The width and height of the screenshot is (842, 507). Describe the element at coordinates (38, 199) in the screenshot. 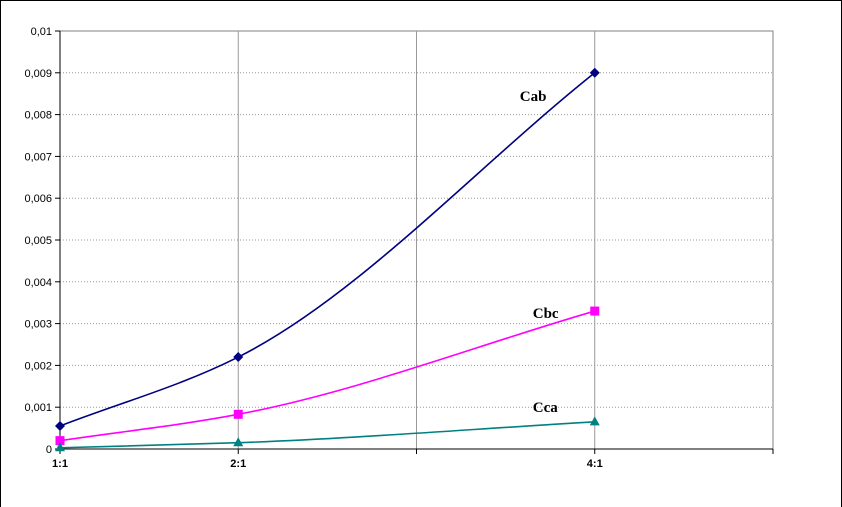

I see `y-tick-label: 0,006` at that location.